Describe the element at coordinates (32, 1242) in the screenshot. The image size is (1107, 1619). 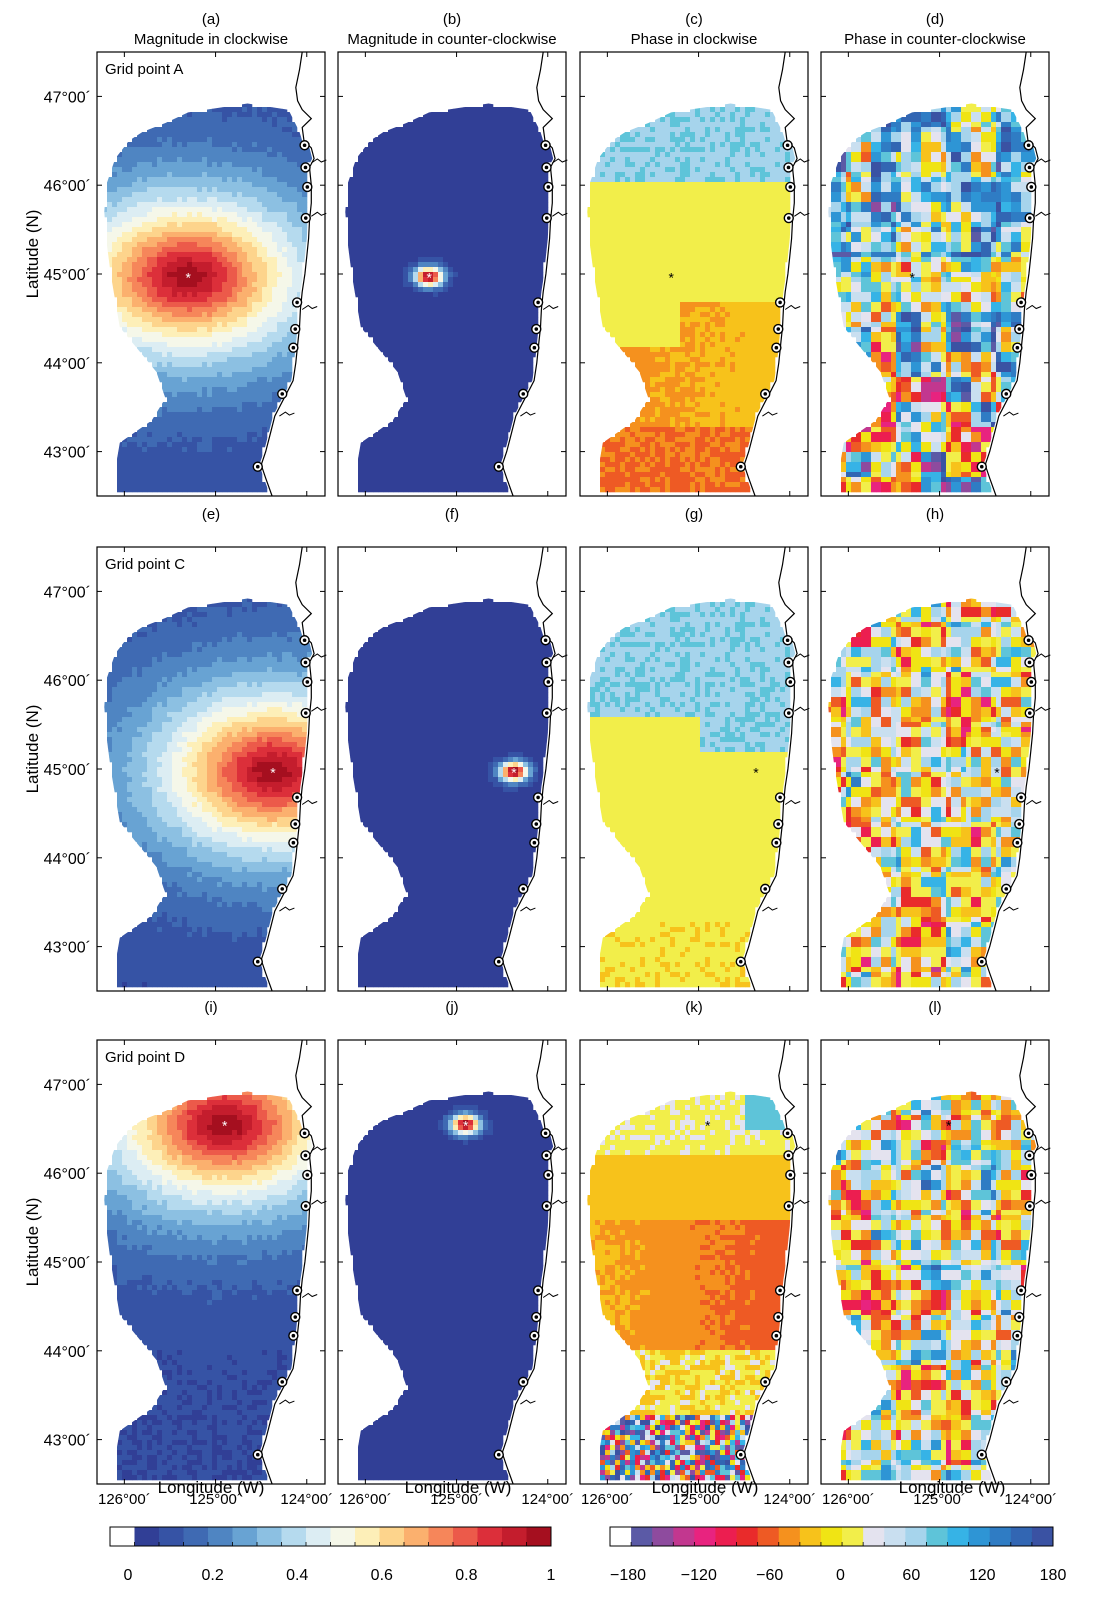
I see `y-axis-label-row3: Latitude (N)` at that location.